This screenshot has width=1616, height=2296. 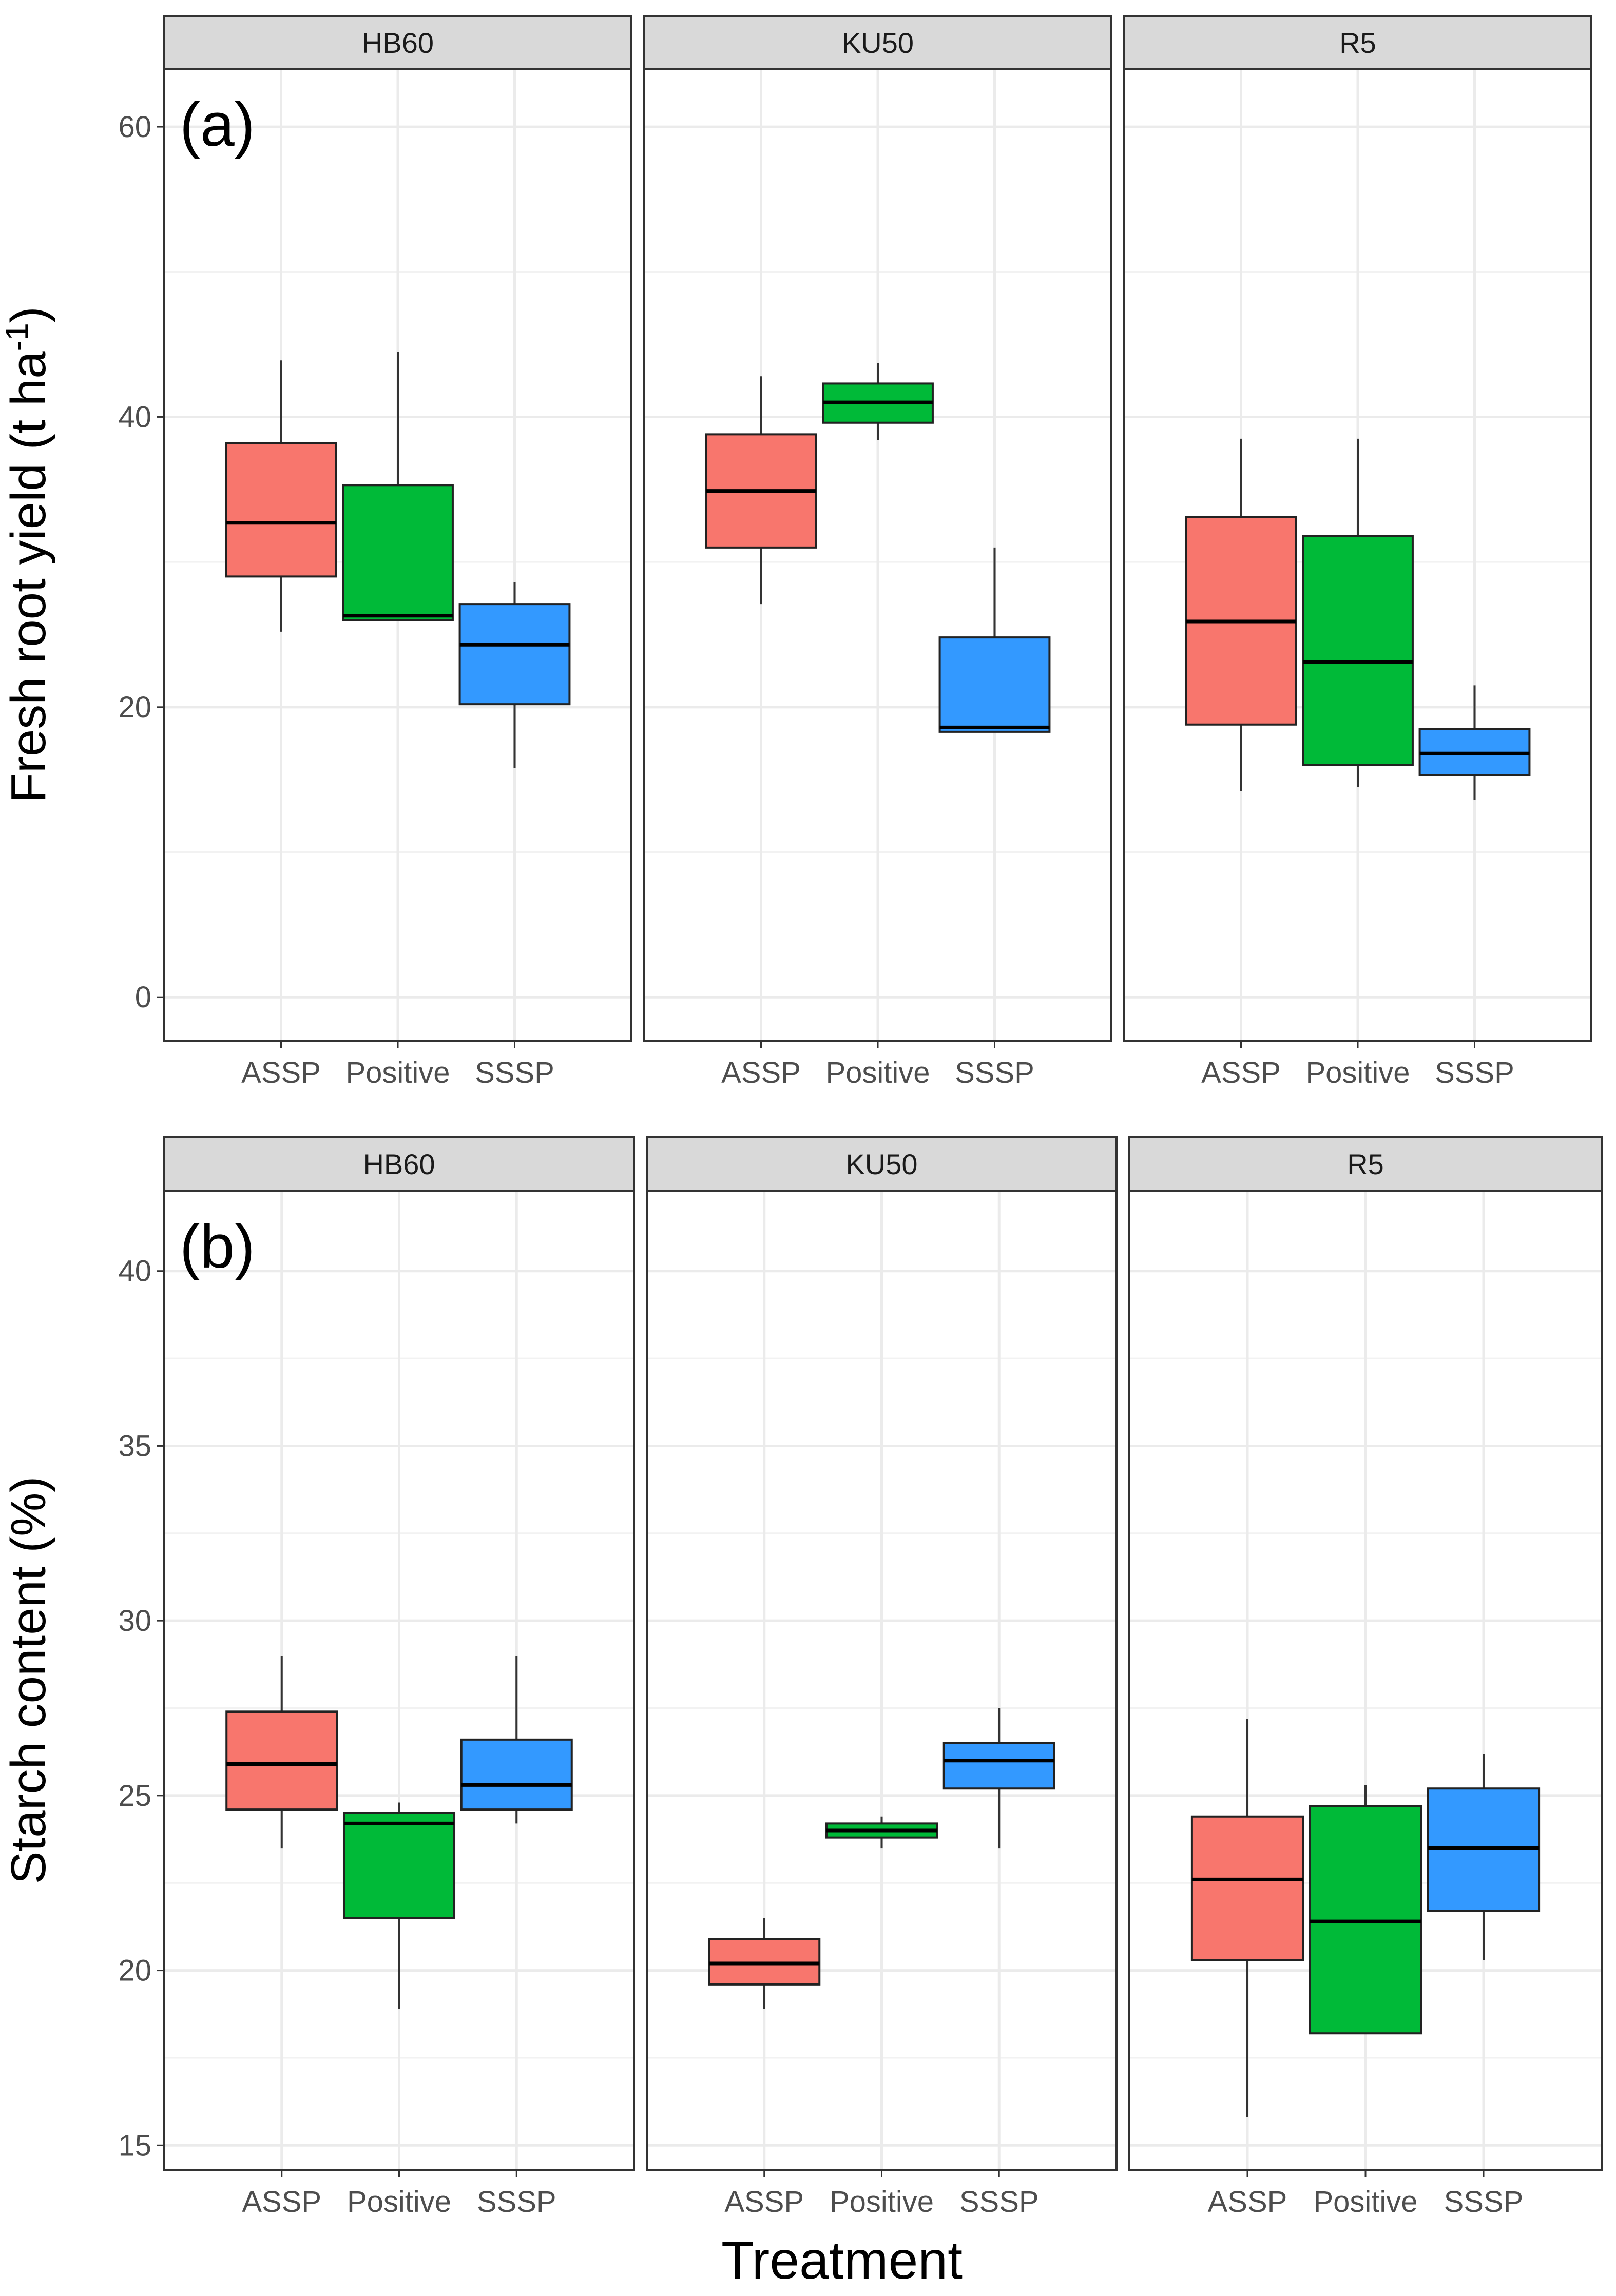 What do you see at coordinates (842, 2260) in the screenshot?
I see `x-axis-title: Treatment` at bounding box center [842, 2260].